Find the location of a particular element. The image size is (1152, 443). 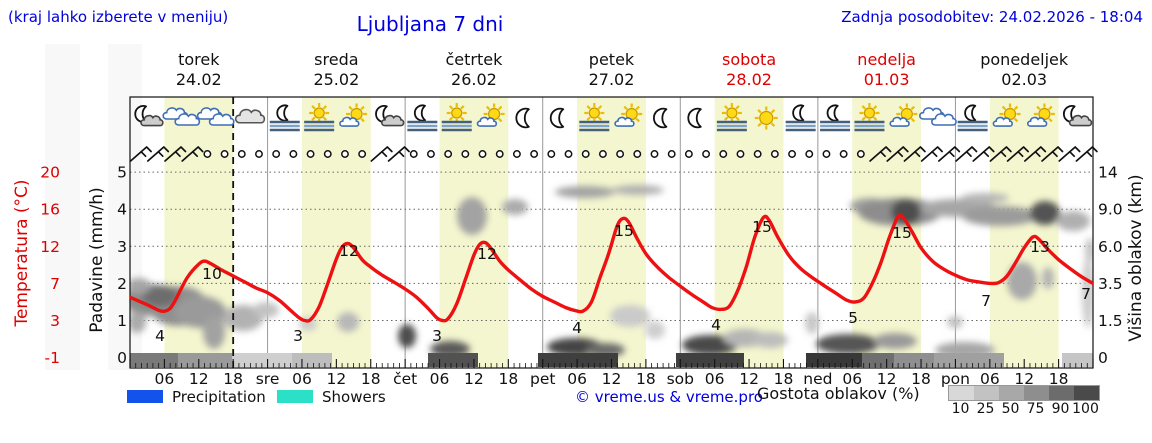

day-header-petek: petek 27.02 is located at coordinates (611, 69).